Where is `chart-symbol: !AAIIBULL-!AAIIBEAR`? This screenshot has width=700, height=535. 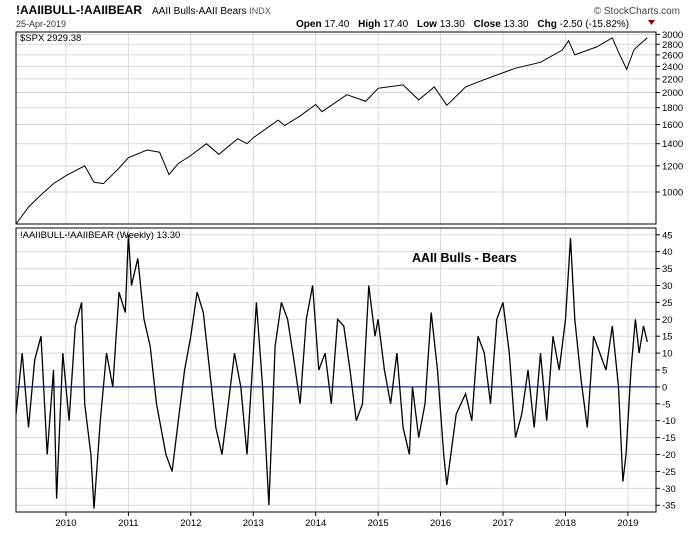 chart-symbol: !AAIIBULL-!AAIIBEAR is located at coordinates (79, 10).